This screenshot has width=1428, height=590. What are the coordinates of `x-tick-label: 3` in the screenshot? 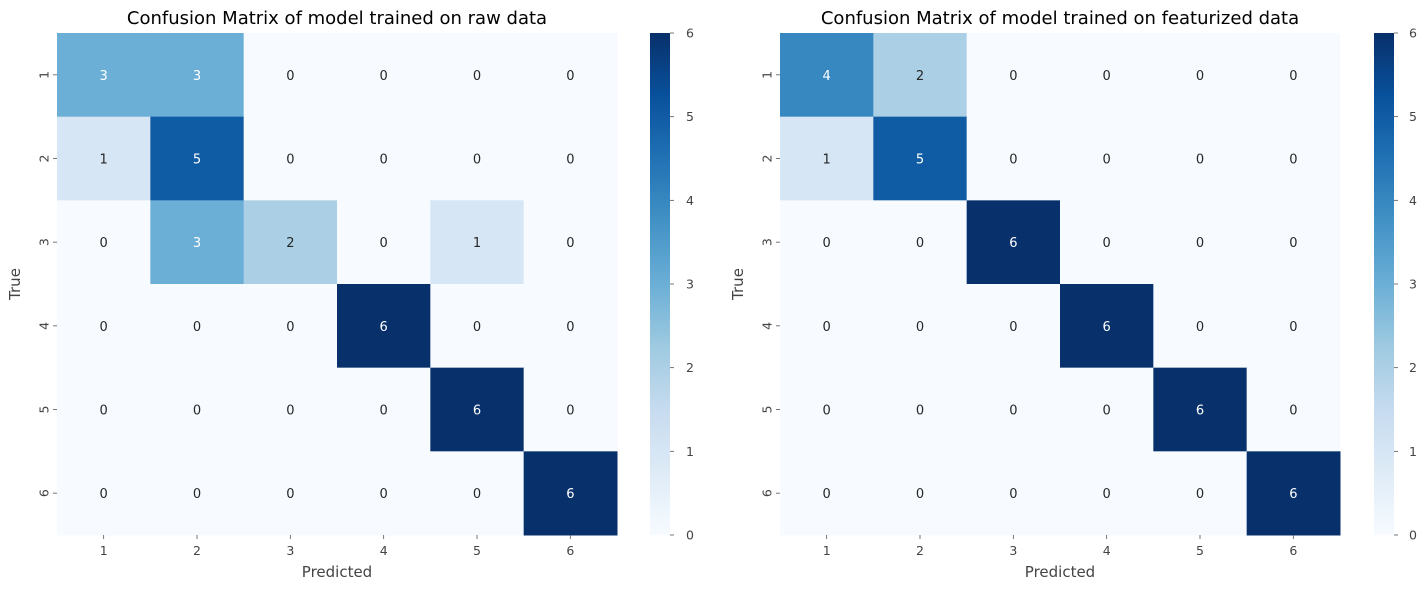 It's located at (290, 550).